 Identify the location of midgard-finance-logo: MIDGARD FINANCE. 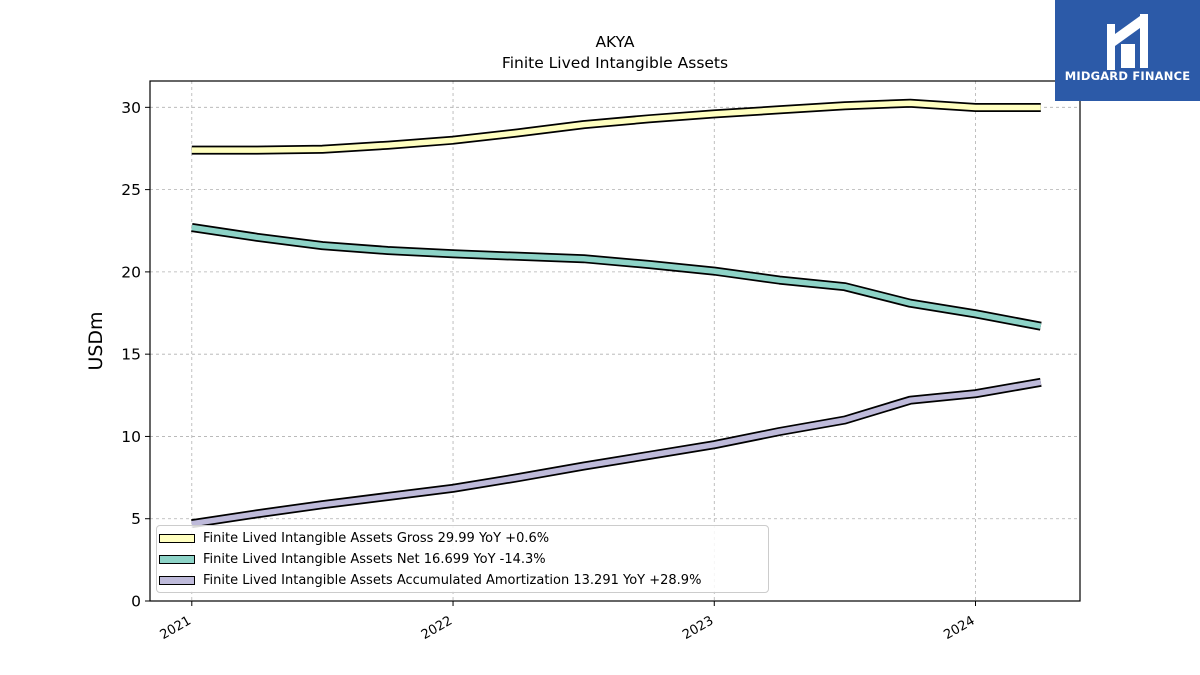
(1127, 50).